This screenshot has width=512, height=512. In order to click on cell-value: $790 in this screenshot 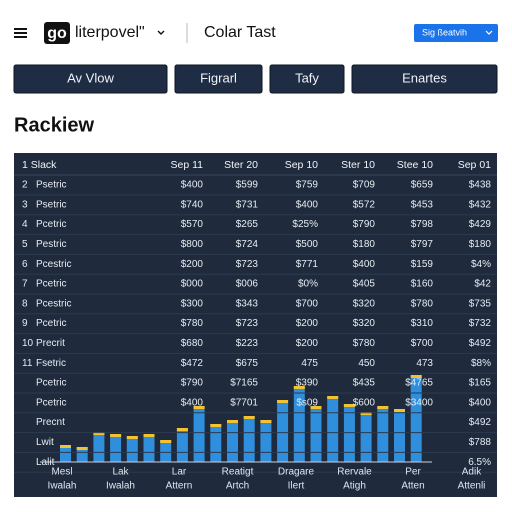, I will do `click(192, 383)`.